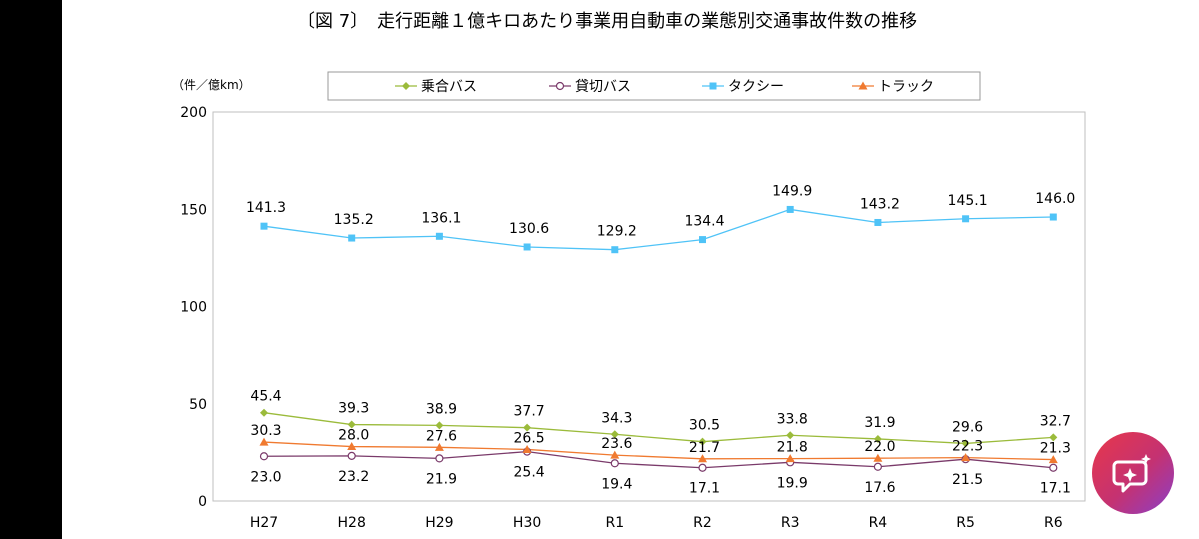  What do you see at coordinates (265, 397) in the screenshot?
I see `data-label-bus: 45.4` at bounding box center [265, 397].